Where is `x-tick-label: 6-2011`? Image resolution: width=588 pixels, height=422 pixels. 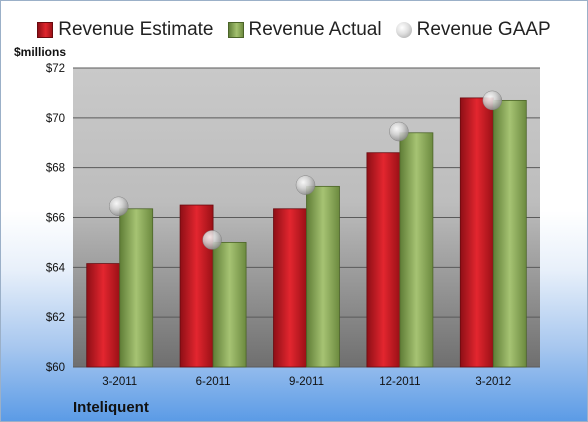
x-tick-label: 6-2011 is located at coordinates (213, 382).